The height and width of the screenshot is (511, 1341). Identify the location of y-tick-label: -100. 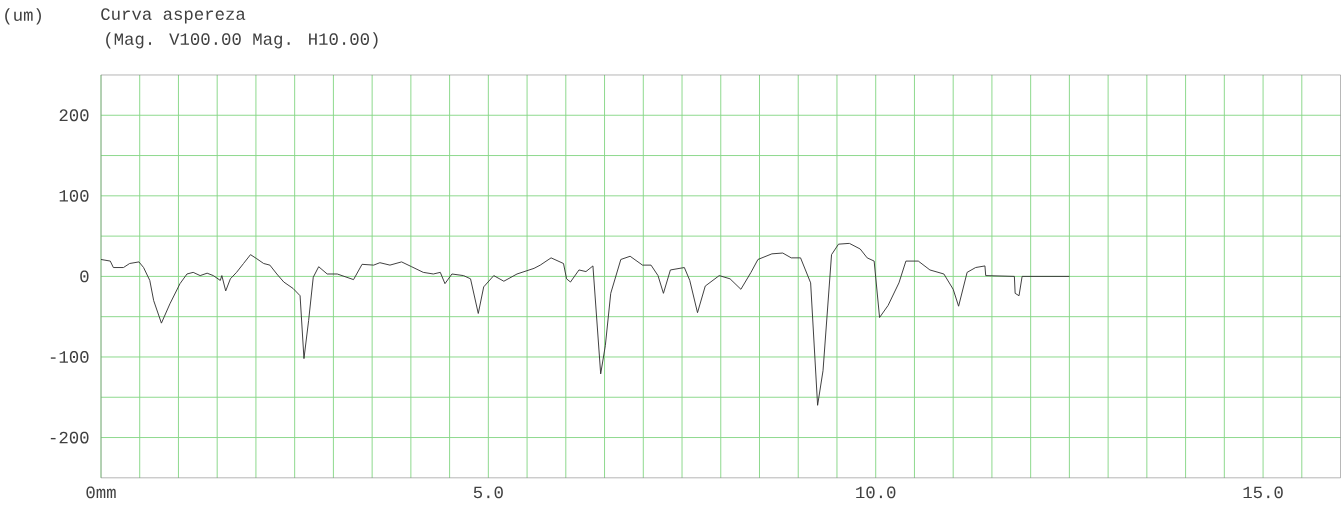
(69, 357).